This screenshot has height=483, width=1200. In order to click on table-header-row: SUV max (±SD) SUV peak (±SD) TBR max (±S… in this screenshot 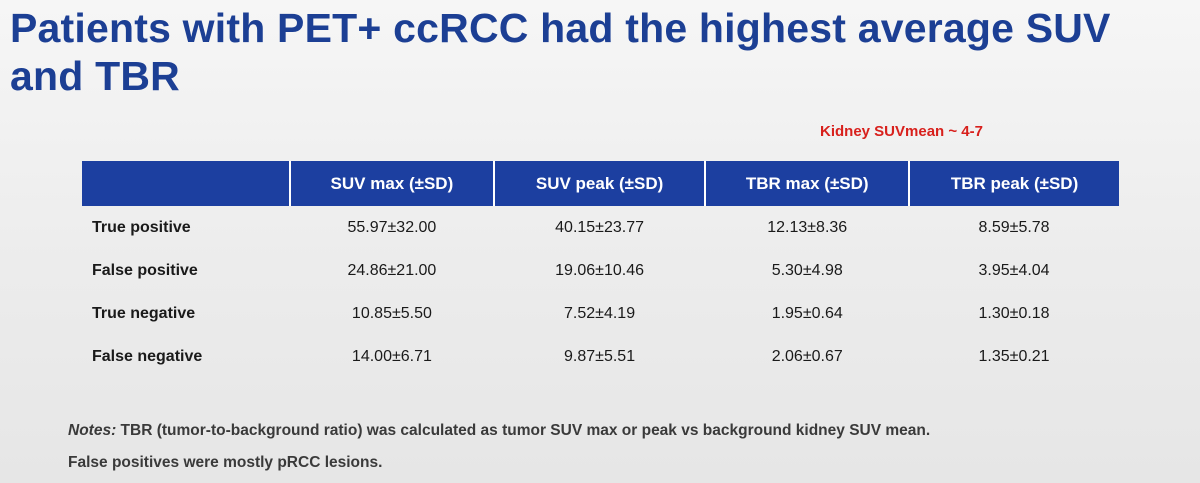, I will do `click(600, 183)`.